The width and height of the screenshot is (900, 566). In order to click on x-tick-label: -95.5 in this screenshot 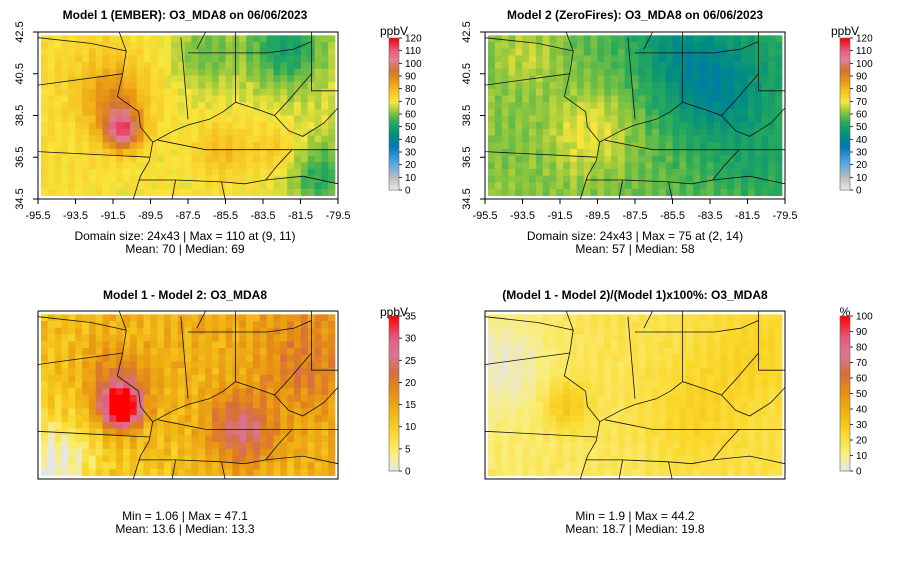, I will do `click(484, 216)`.